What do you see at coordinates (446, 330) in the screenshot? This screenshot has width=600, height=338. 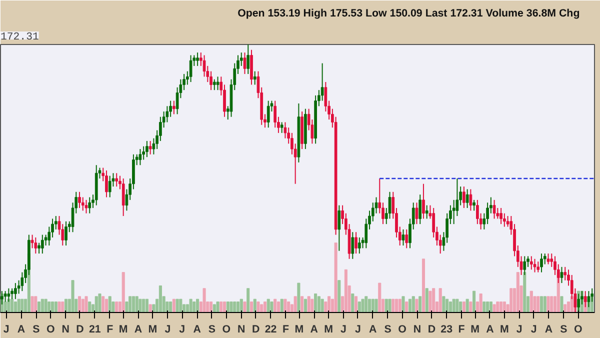 I see `x-tick-label: 23` at bounding box center [446, 330].